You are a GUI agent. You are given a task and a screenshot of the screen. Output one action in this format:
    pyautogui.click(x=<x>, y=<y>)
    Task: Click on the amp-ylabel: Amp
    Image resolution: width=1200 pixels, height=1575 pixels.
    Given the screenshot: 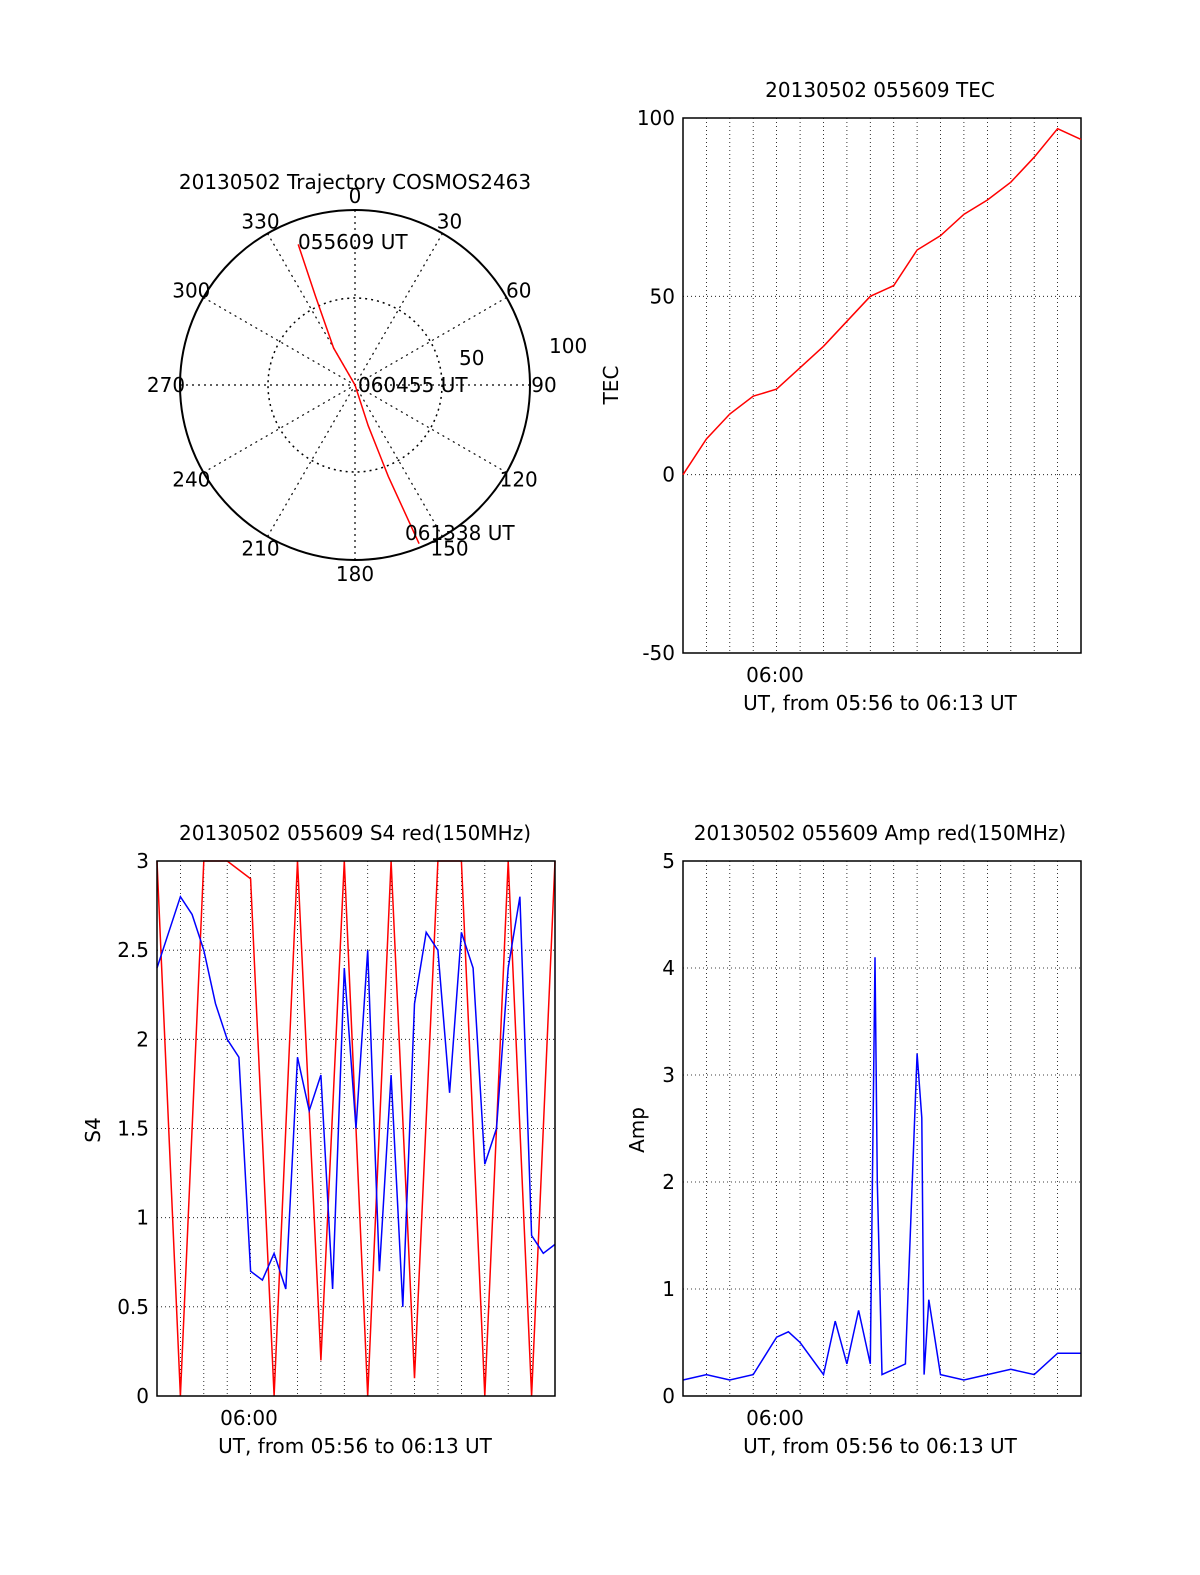 What is the action you would take?
    pyautogui.click(x=637, y=1130)
    